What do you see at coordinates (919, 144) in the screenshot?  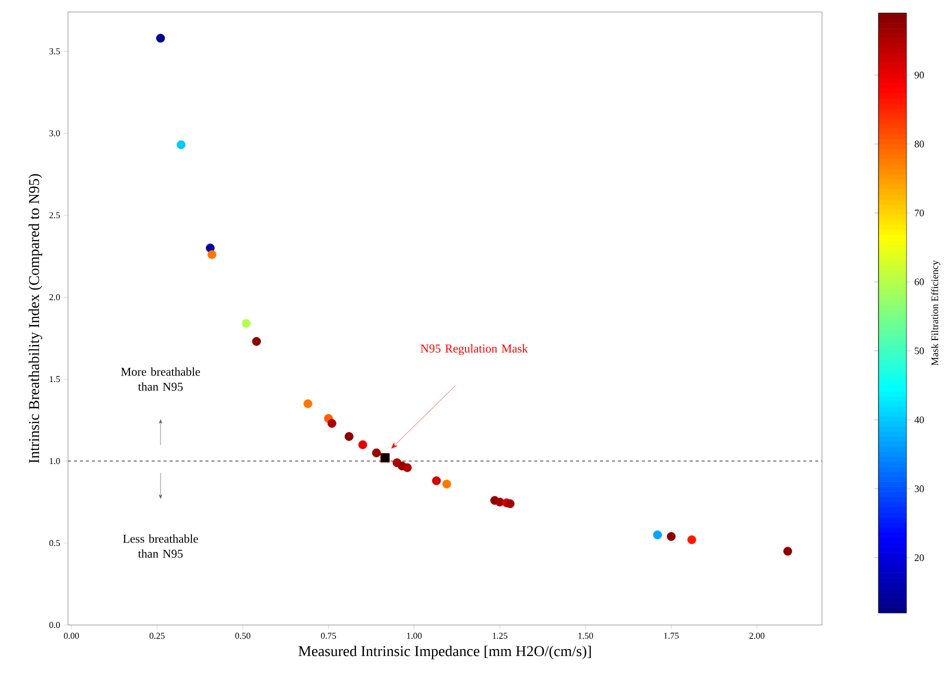 I see `color-bar-label: 80` at bounding box center [919, 144].